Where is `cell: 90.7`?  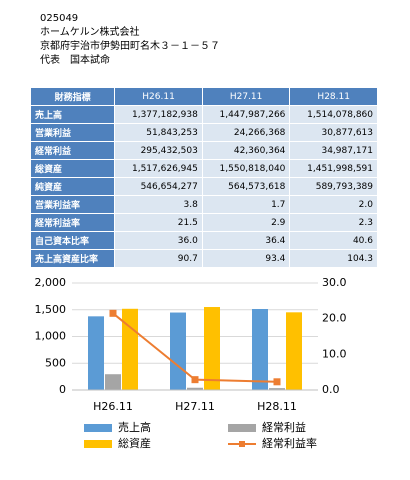 cell: 90.7 is located at coordinates (158, 258).